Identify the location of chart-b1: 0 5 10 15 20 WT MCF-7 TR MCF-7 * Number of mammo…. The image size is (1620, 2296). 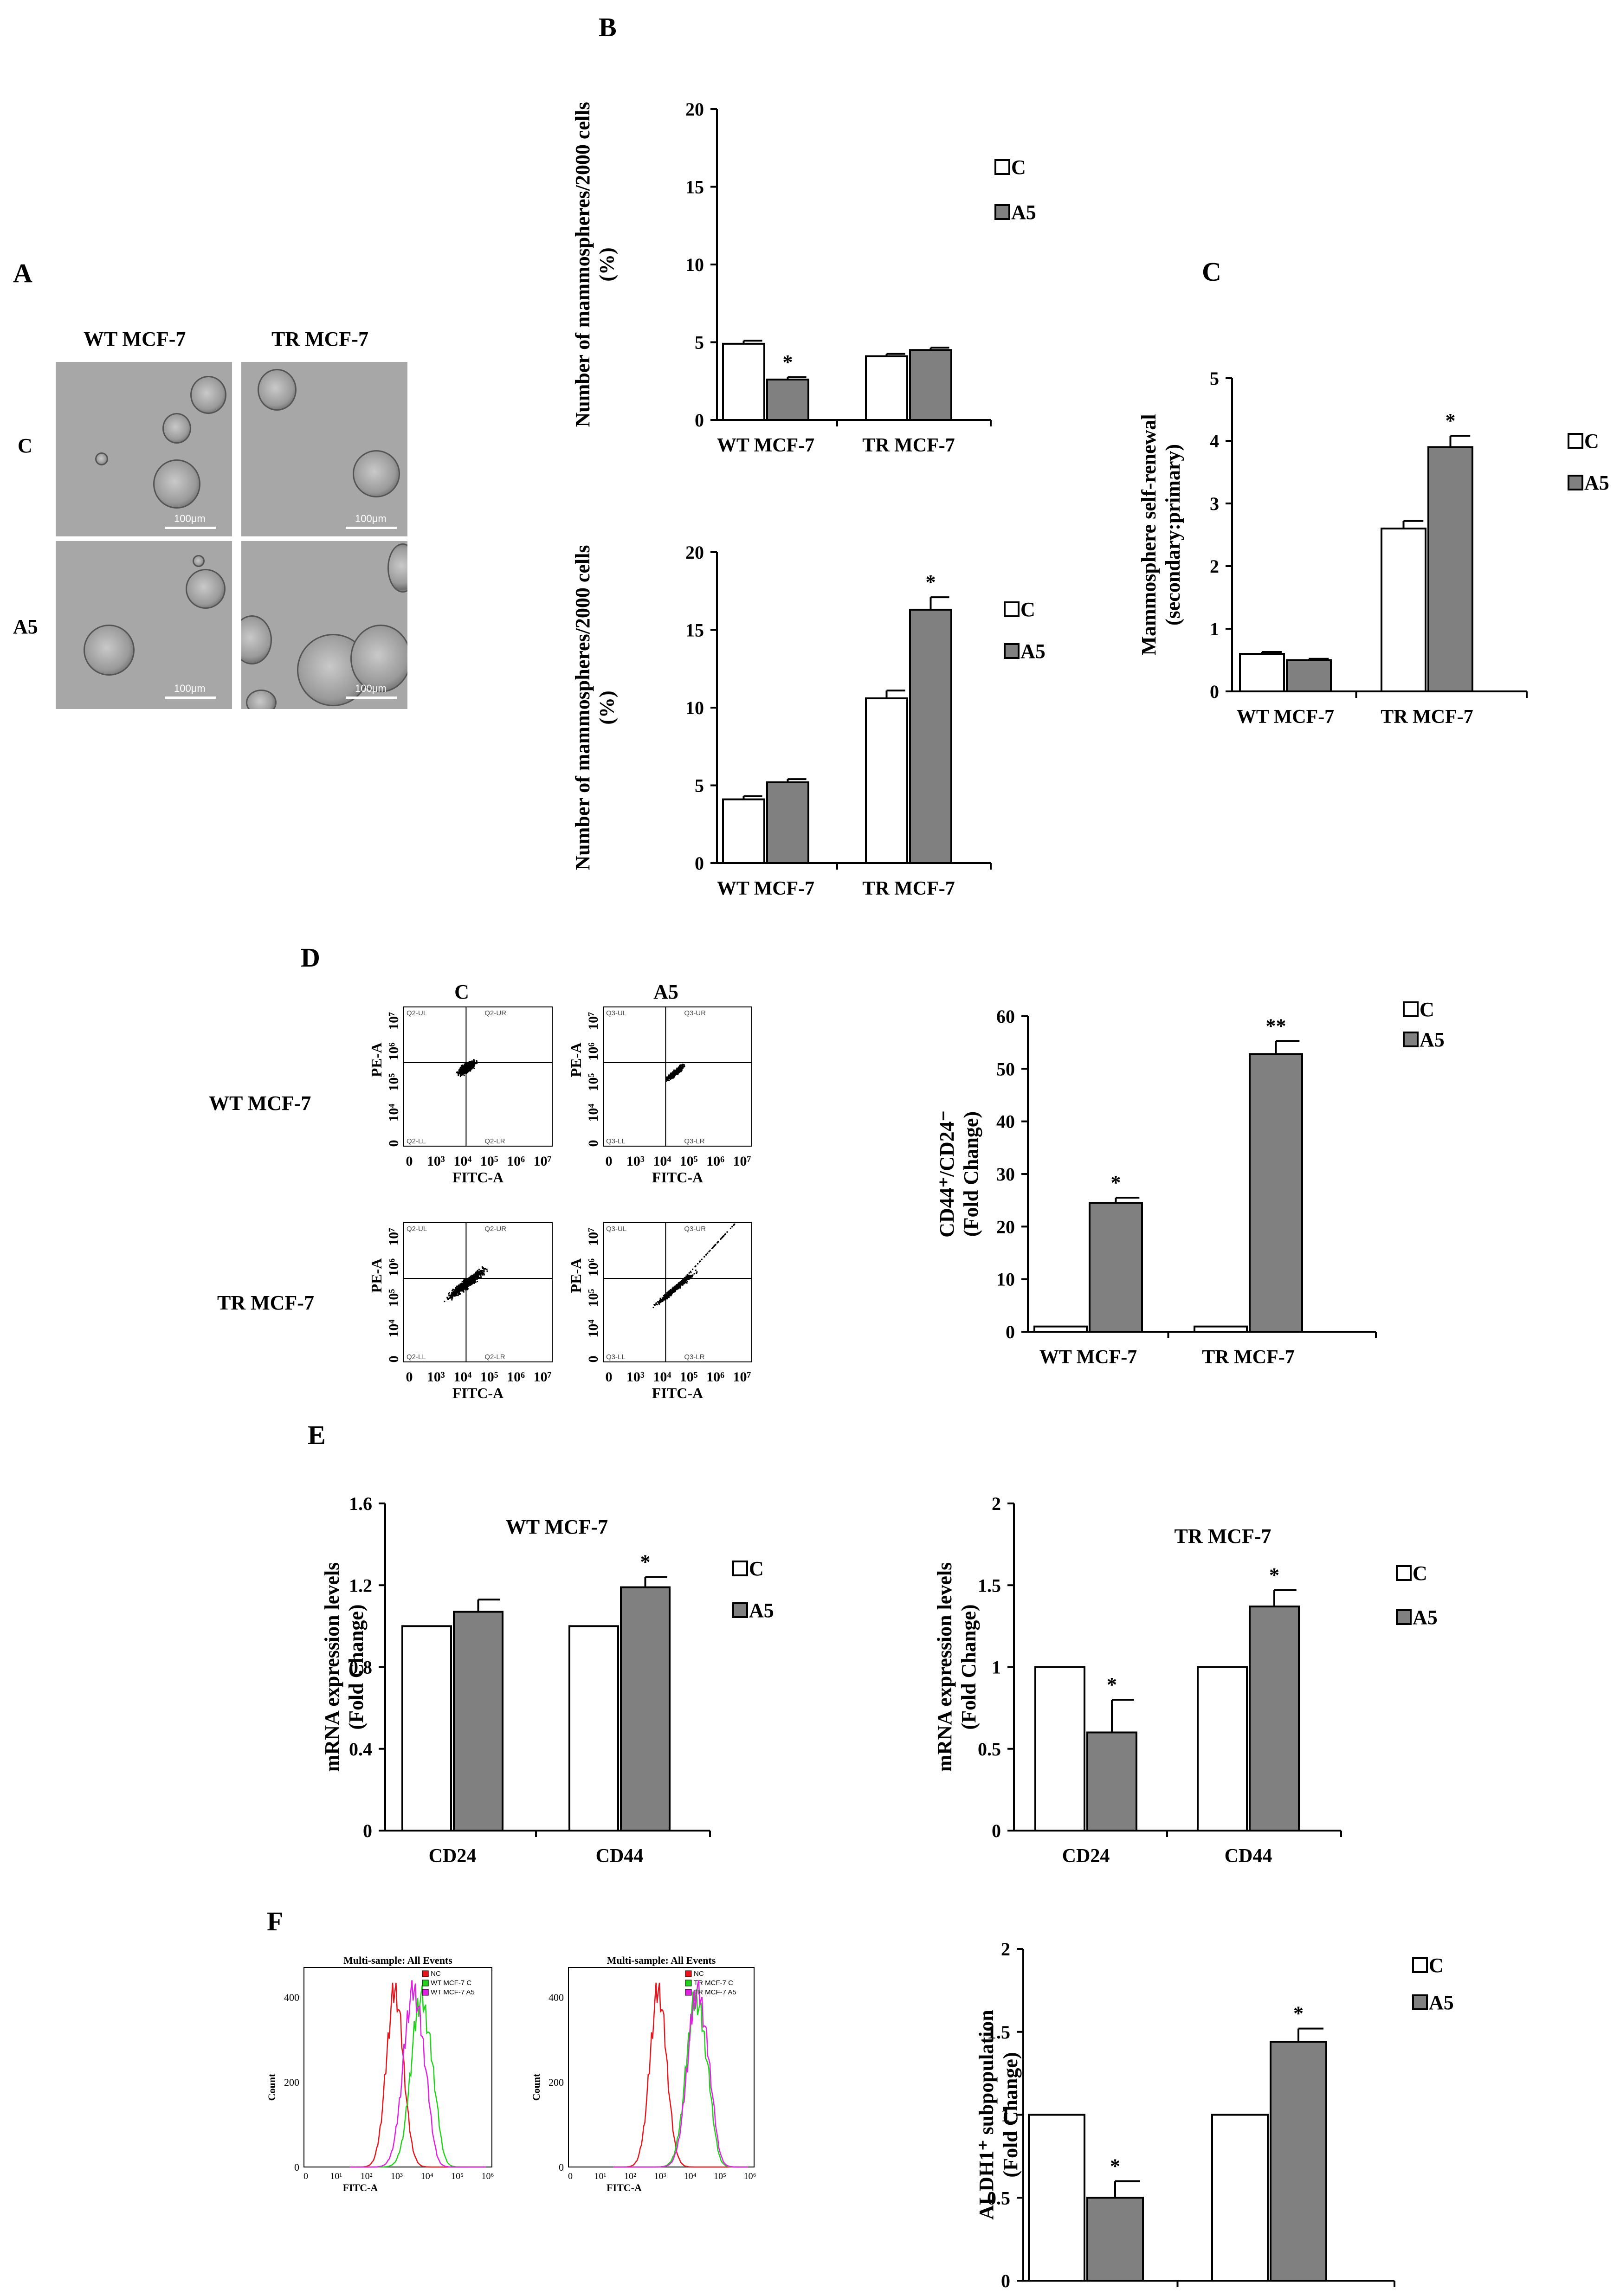
(803, 277).